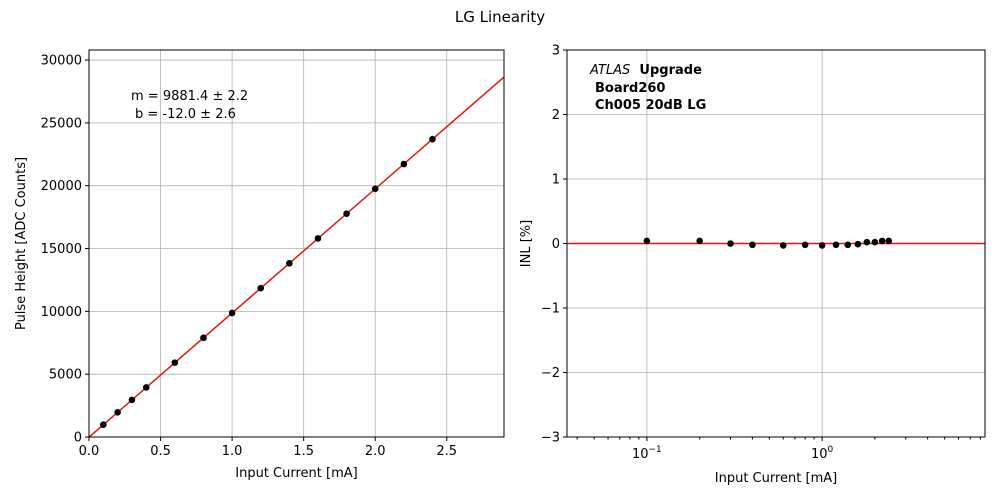 Image resolution: width=1000 pixels, height=500 pixels. I want to click on atlas-upgrade-label: ATLAS Upgrade, so click(645, 70).